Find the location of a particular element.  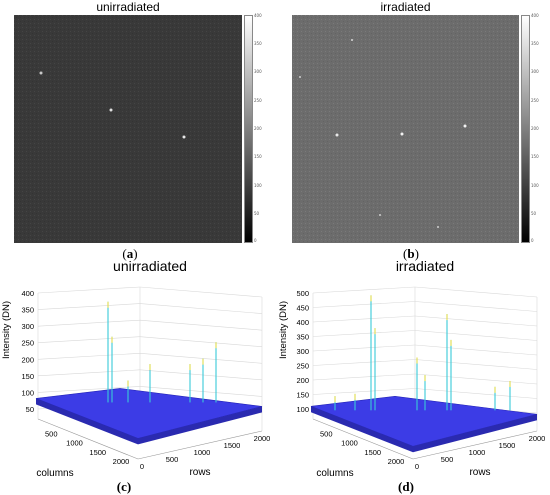

column-tick-label: 1500 is located at coordinates (97, 452).